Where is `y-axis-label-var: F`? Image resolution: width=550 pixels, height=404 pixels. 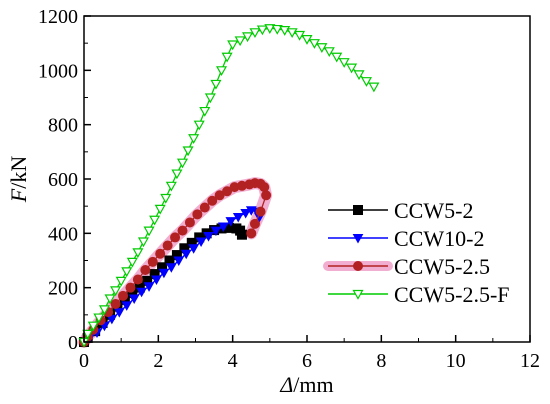 y-axis-label-var: F is located at coordinates (18, 195).